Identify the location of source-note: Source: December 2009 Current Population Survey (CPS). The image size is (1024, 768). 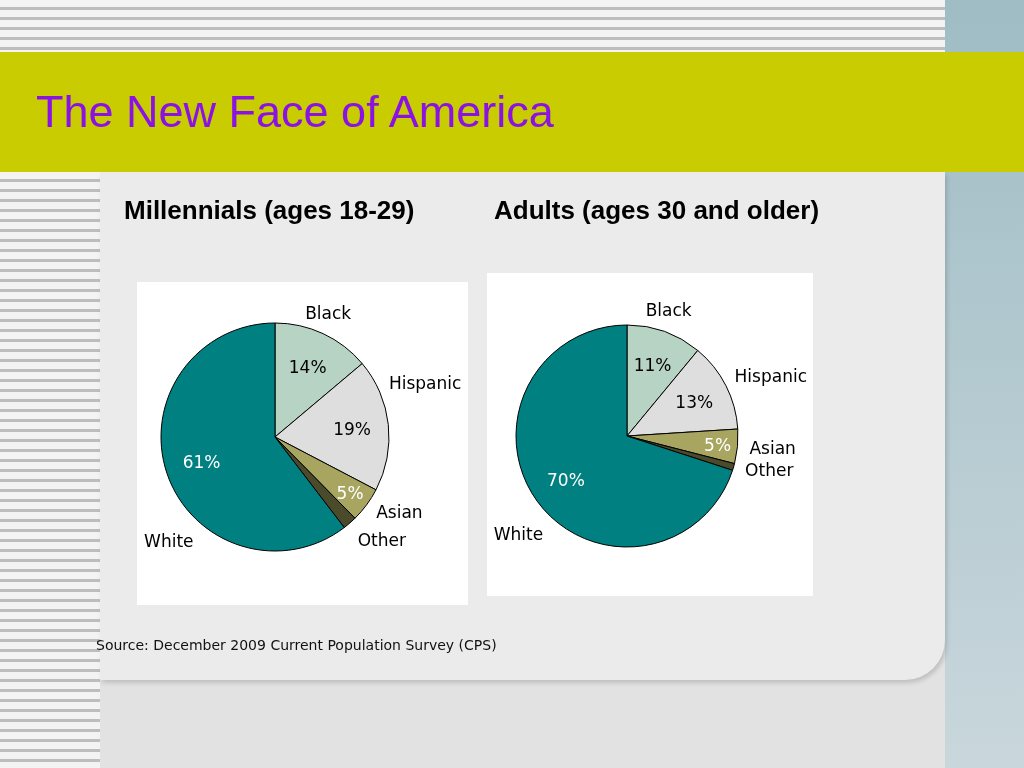
(296, 645).